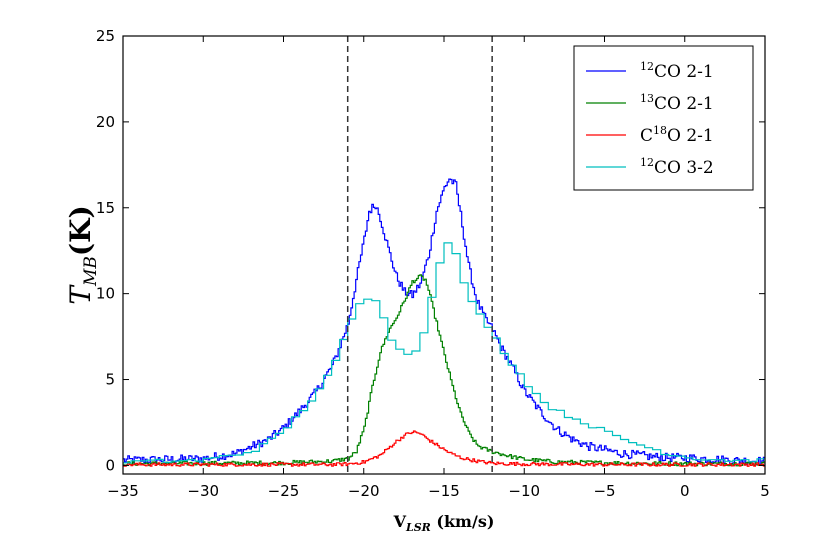 Image resolution: width=830 pixels, height=554 pixels. What do you see at coordinates (91, 271) in the screenshot?
I see `y-axis-label-sub: MB` at bounding box center [91, 271].